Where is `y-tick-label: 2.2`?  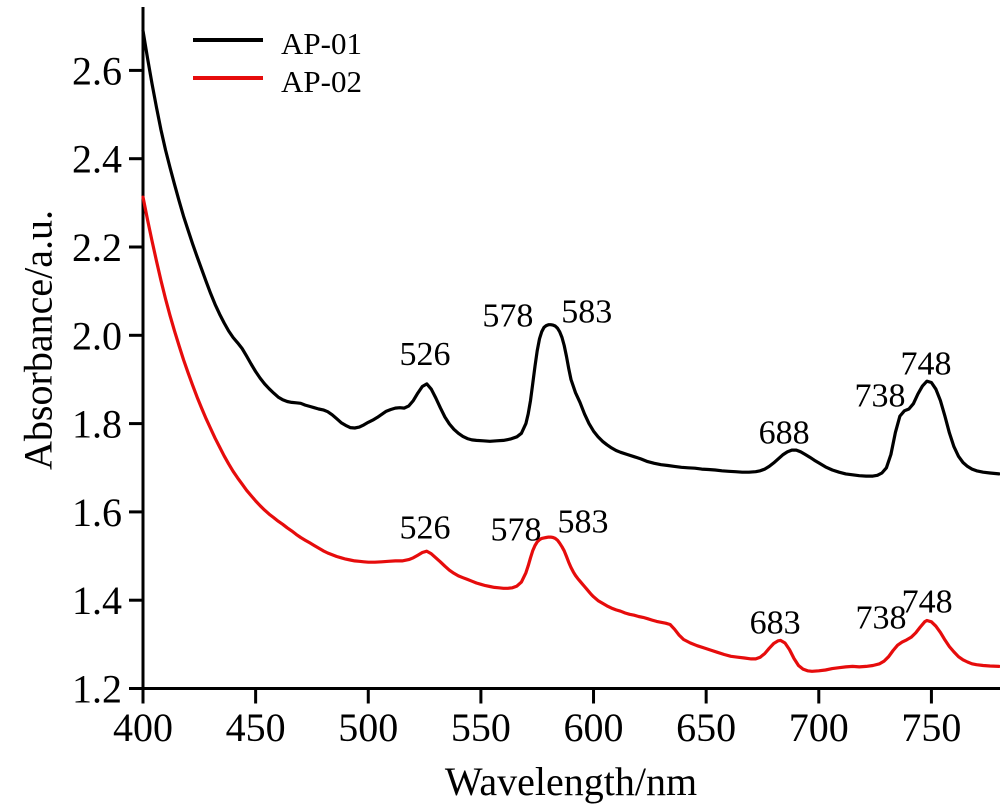
y-tick-label: 2.2 is located at coordinates (97, 247).